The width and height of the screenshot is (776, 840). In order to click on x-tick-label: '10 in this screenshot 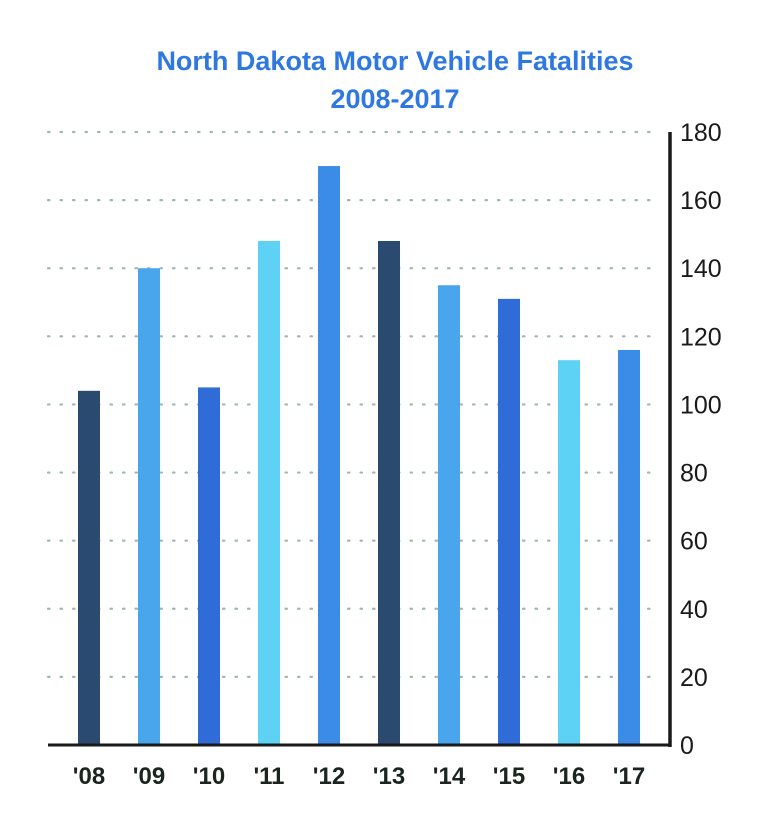, I will do `click(209, 776)`.